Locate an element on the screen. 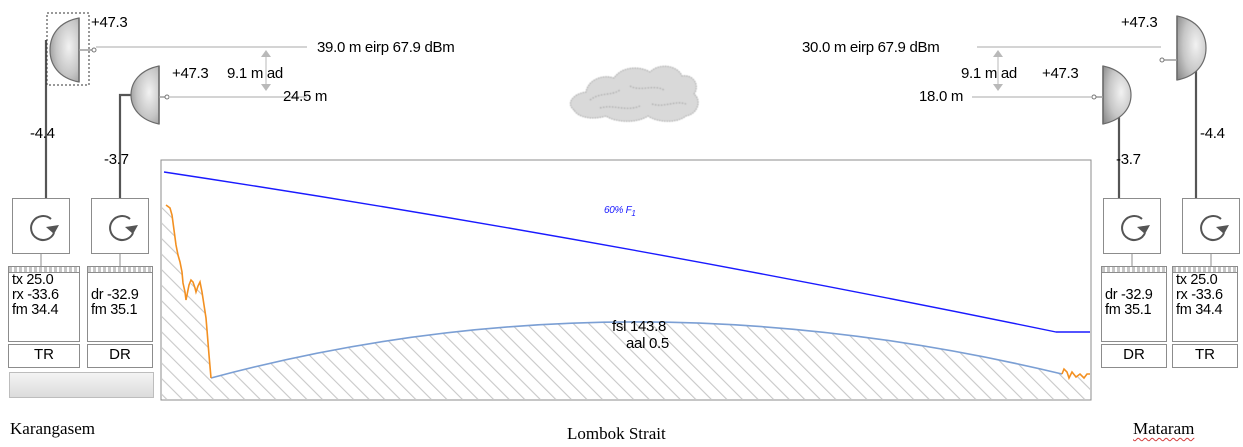 The height and width of the screenshot is (447, 1243). feeder-cable-left-dr is located at coordinates (125, 145).